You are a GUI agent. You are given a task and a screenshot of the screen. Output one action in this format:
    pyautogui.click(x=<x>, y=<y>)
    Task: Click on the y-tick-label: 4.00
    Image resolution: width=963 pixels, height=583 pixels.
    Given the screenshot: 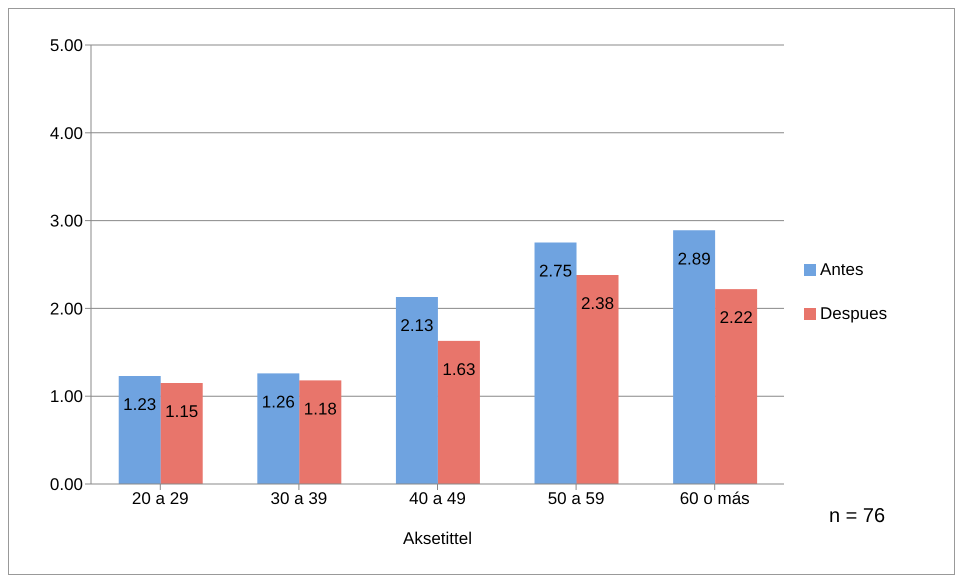 What is the action you would take?
    pyautogui.click(x=66, y=133)
    